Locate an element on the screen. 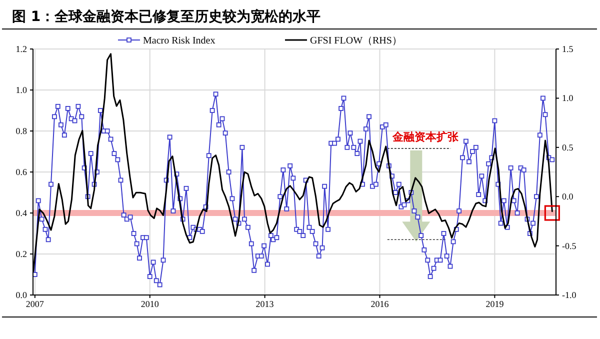 The width and height of the screenshot is (600, 339). legend-label: GFSI FLOW（RHS） is located at coordinates (356, 41).